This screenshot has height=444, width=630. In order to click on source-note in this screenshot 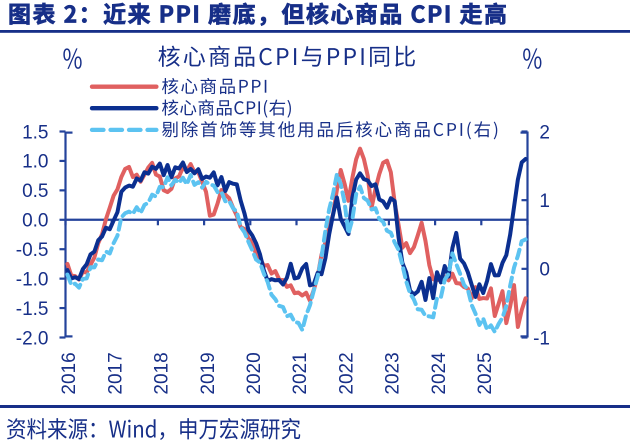, I will do `click(154, 428)`.